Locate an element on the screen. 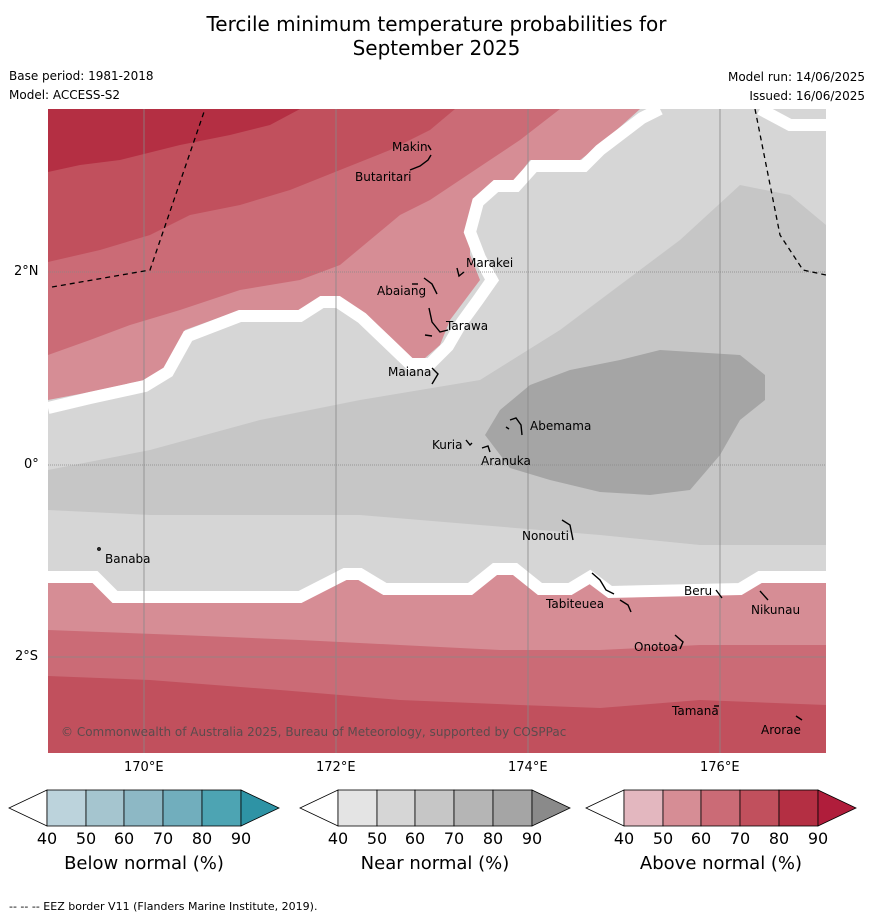 The height and width of the screenshot is (919, 873). eez-border-west is located at coordinates (128, 198).